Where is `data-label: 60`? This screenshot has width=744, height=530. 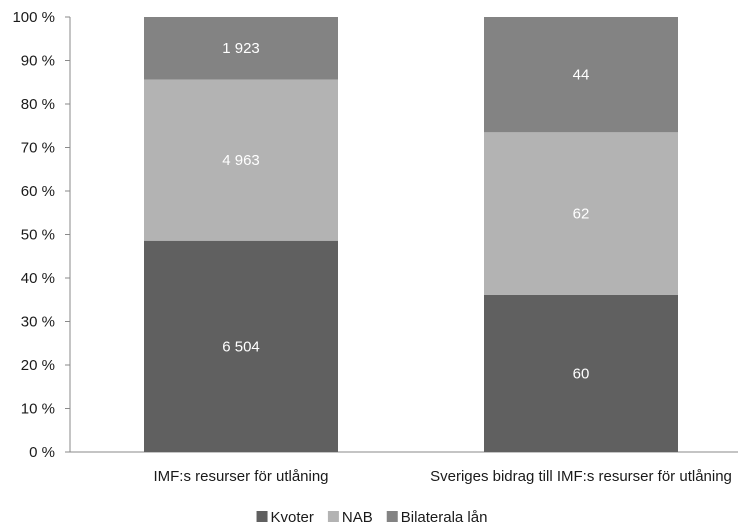 data-label: 60 is located at coordinates (581, 373).